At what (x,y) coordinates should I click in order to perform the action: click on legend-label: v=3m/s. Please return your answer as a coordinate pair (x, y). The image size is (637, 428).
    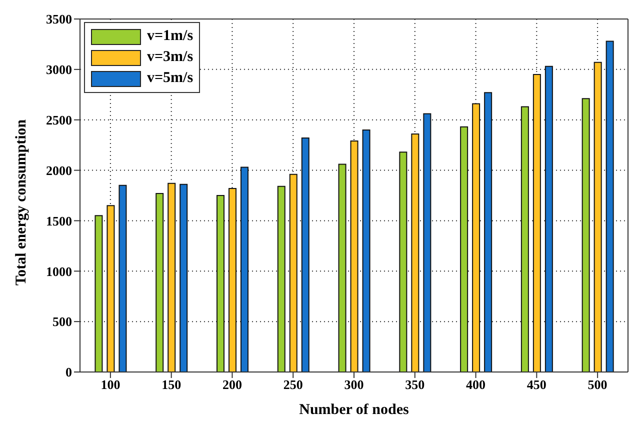
    Looking at the image, I should click on (170, 57).